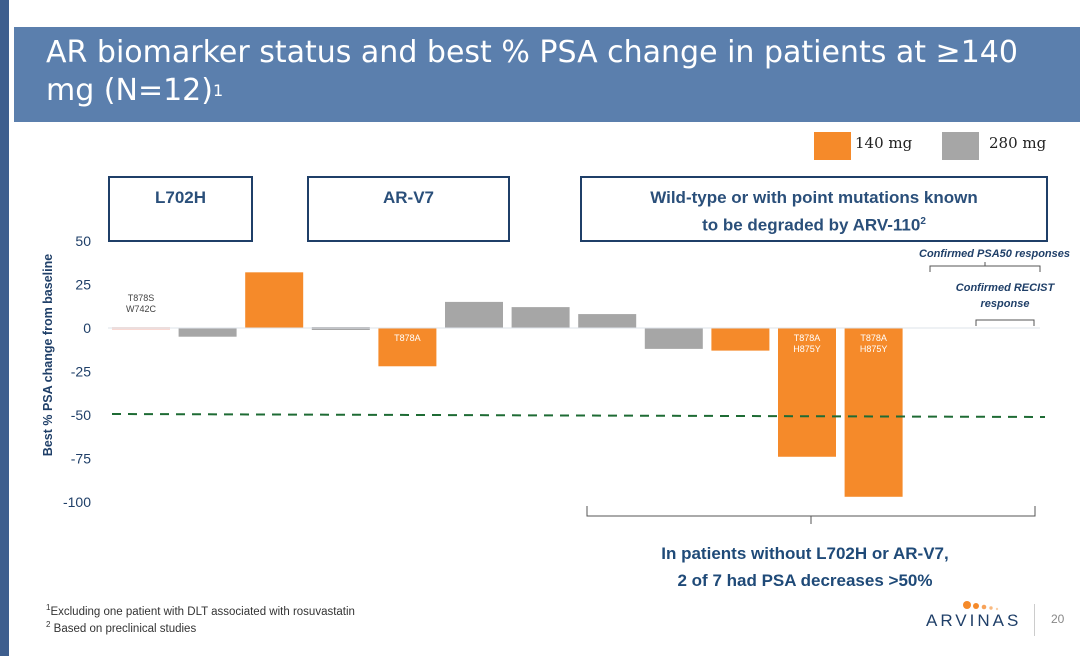  I want to click on bracket-psa50, so click(985, 267).